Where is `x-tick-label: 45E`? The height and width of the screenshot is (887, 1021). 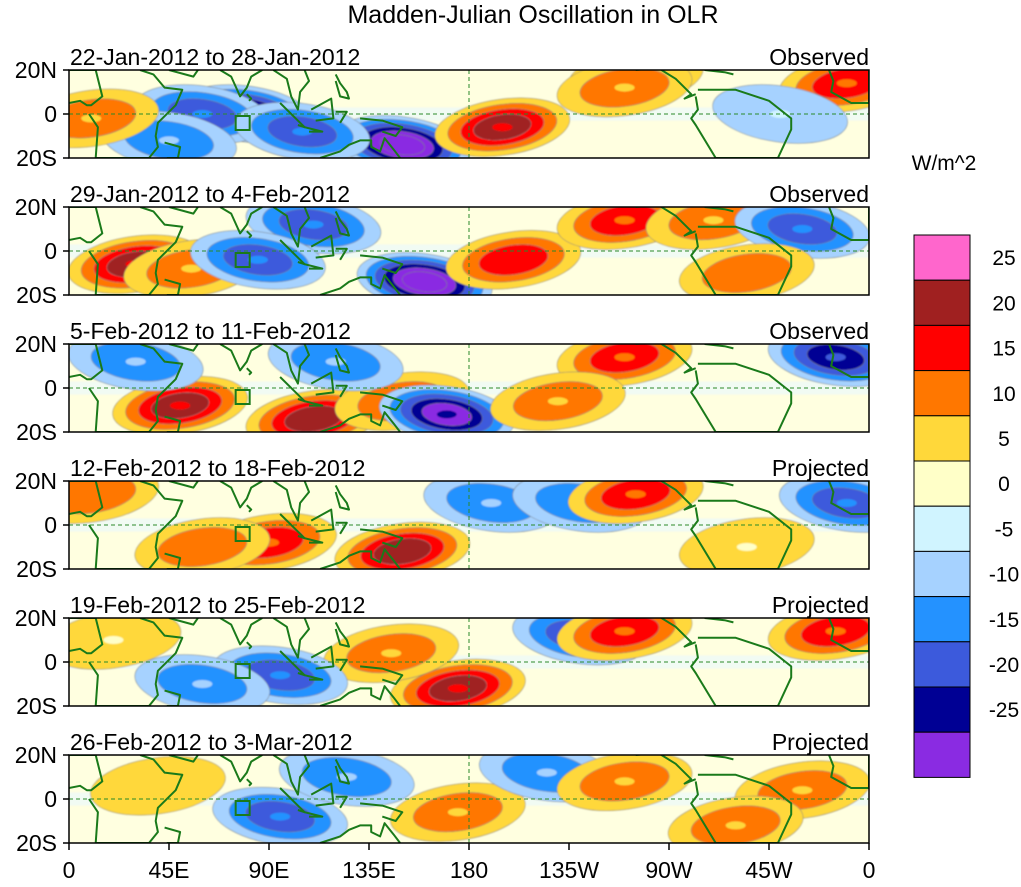 x-tick-label: 45E is located at coordinates (169, 870).